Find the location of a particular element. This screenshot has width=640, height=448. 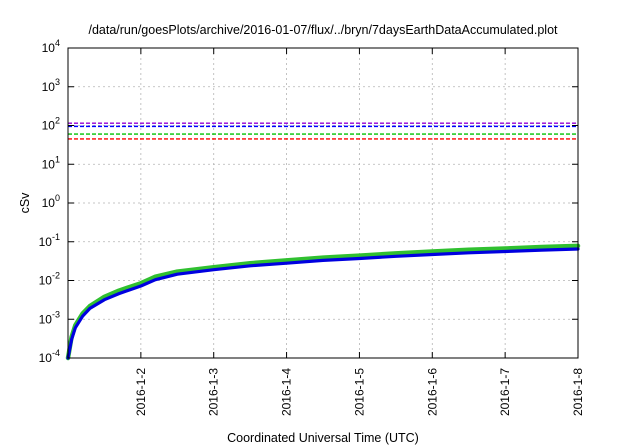

y-tick-label: 10⁻² is located at coordinates (49, 279).